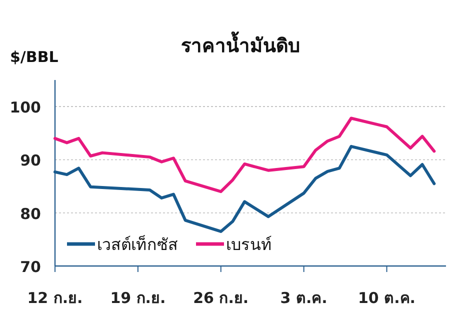  Describe the element at coordinates (30, 267) in the screenshot. I see `y-tick-label: 70` at that location.